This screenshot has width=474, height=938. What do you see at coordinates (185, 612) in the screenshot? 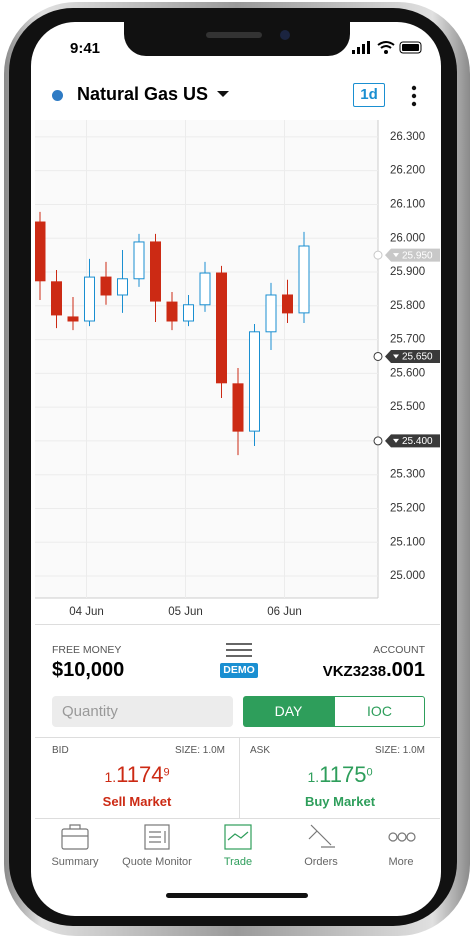
I see `x-tick-label: 05 Jun` at bounding box center [185, 612].